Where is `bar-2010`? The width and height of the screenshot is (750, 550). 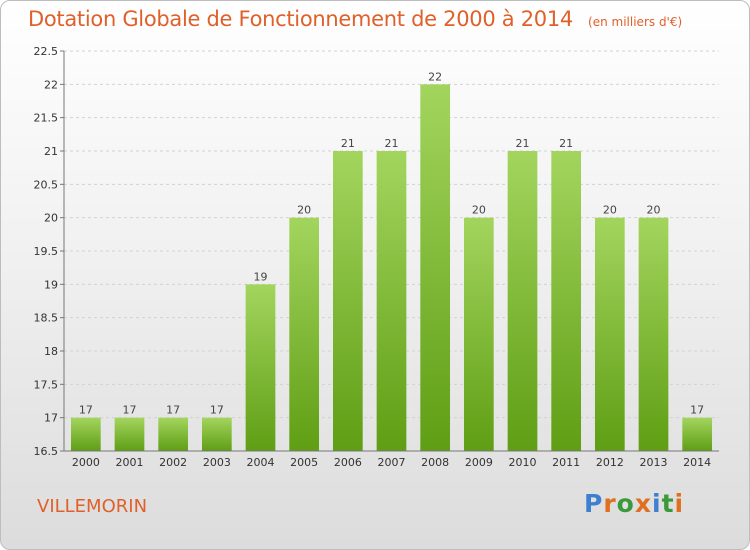
bar-2010 is located at coordinates (522, 301).